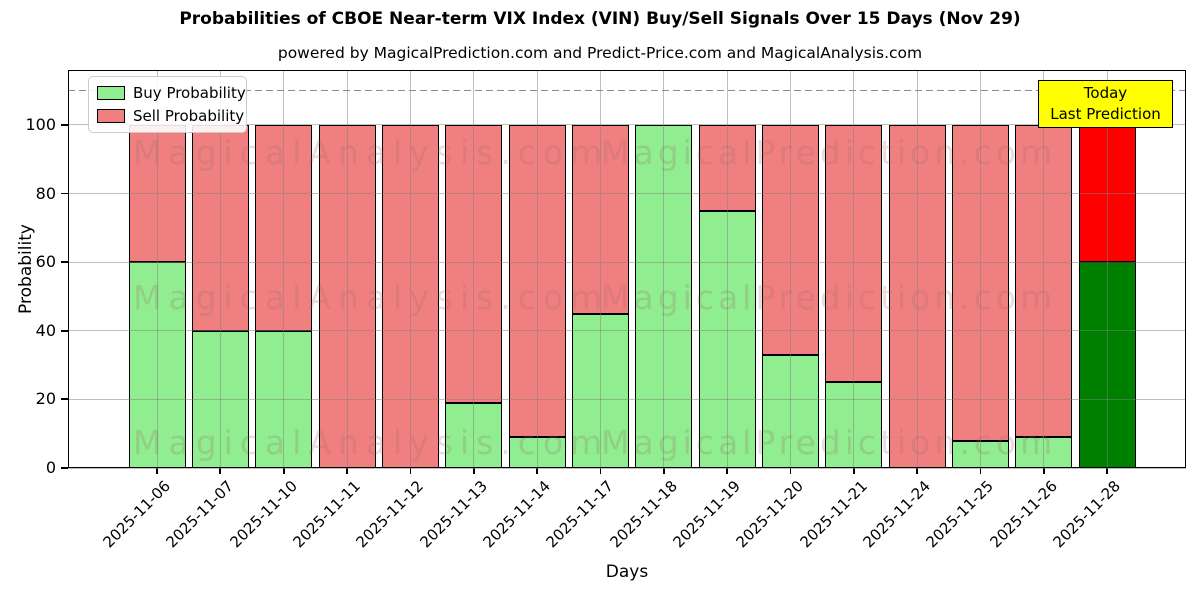 The image size is (1200, 600). What do you see at coordinates (390, 514) in the screenshot?
I see `x-tick-label: 2025-11-12` at bounding box center [390, 514].